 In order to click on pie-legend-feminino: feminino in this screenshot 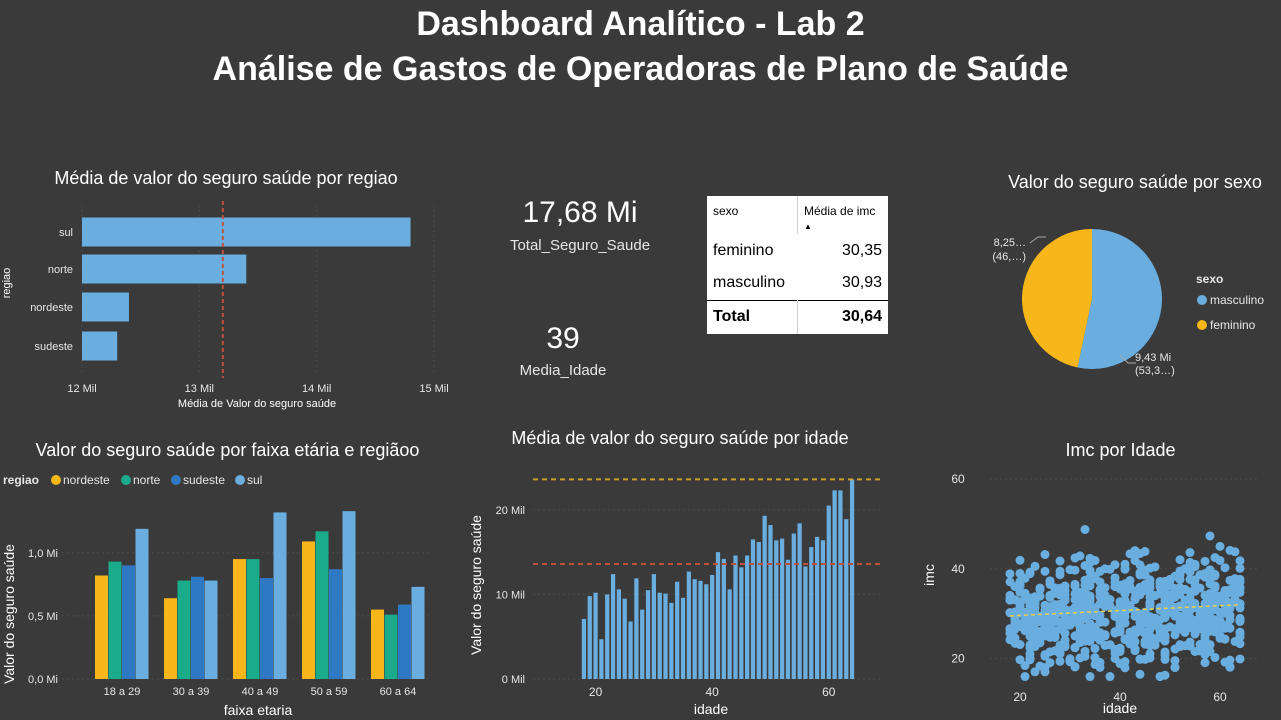, I will do `click(1233, 325)`.